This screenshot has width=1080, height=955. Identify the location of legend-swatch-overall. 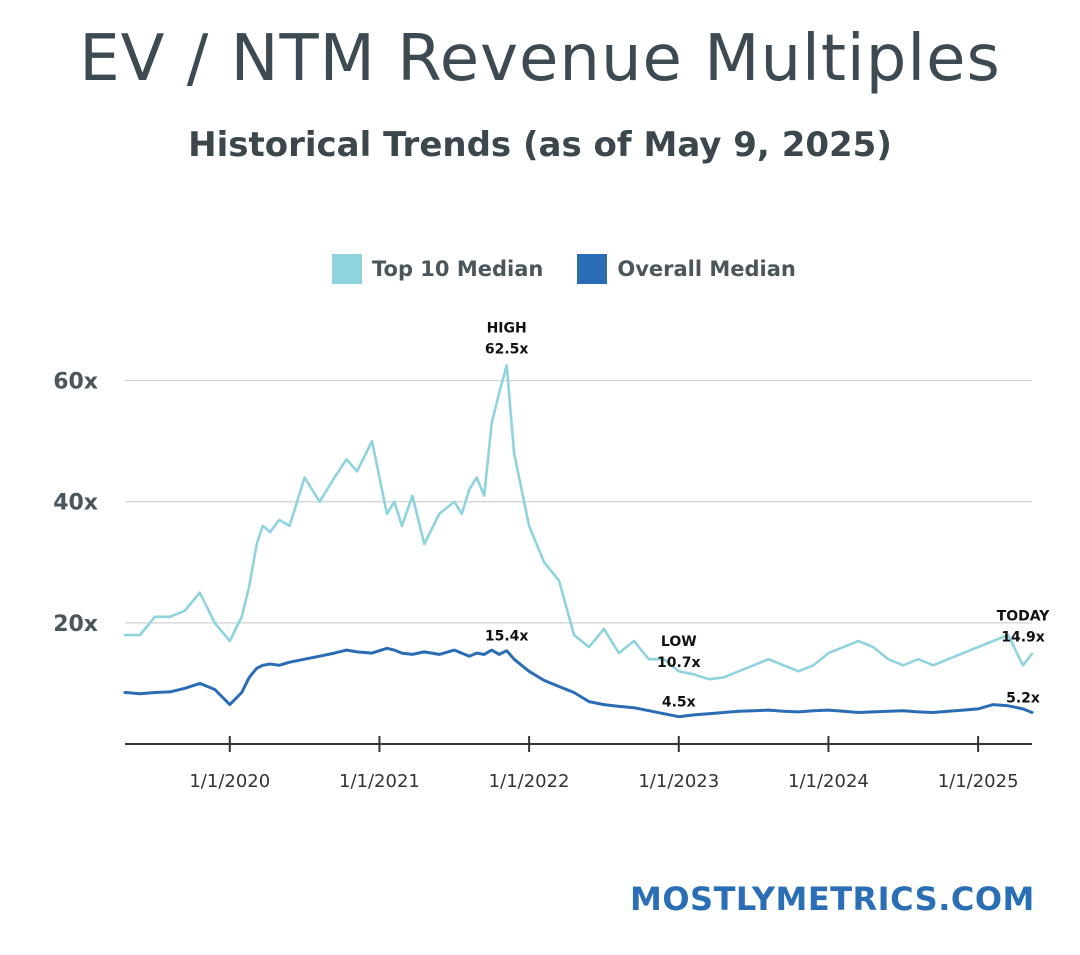
(592, 269).